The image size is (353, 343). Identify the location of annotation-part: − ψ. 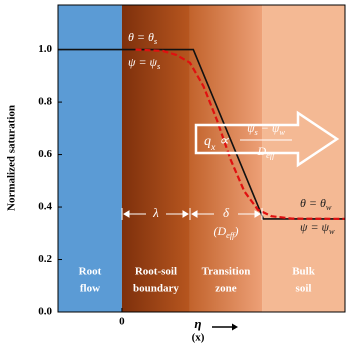
(269, 128).